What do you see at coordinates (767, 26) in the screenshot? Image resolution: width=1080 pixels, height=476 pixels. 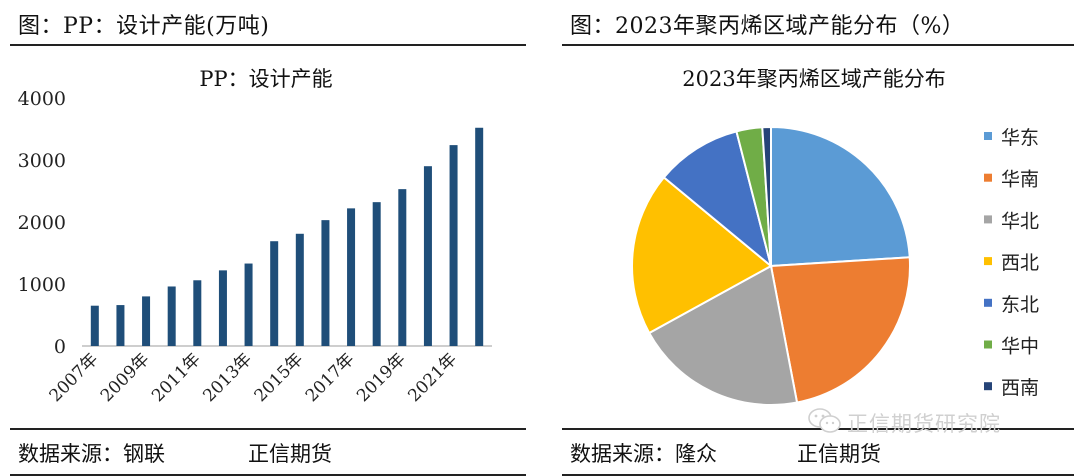 I see `right-header-title: 图：2023年聚丙烯区域产能分布（%）` at bounding box center [767, 26].